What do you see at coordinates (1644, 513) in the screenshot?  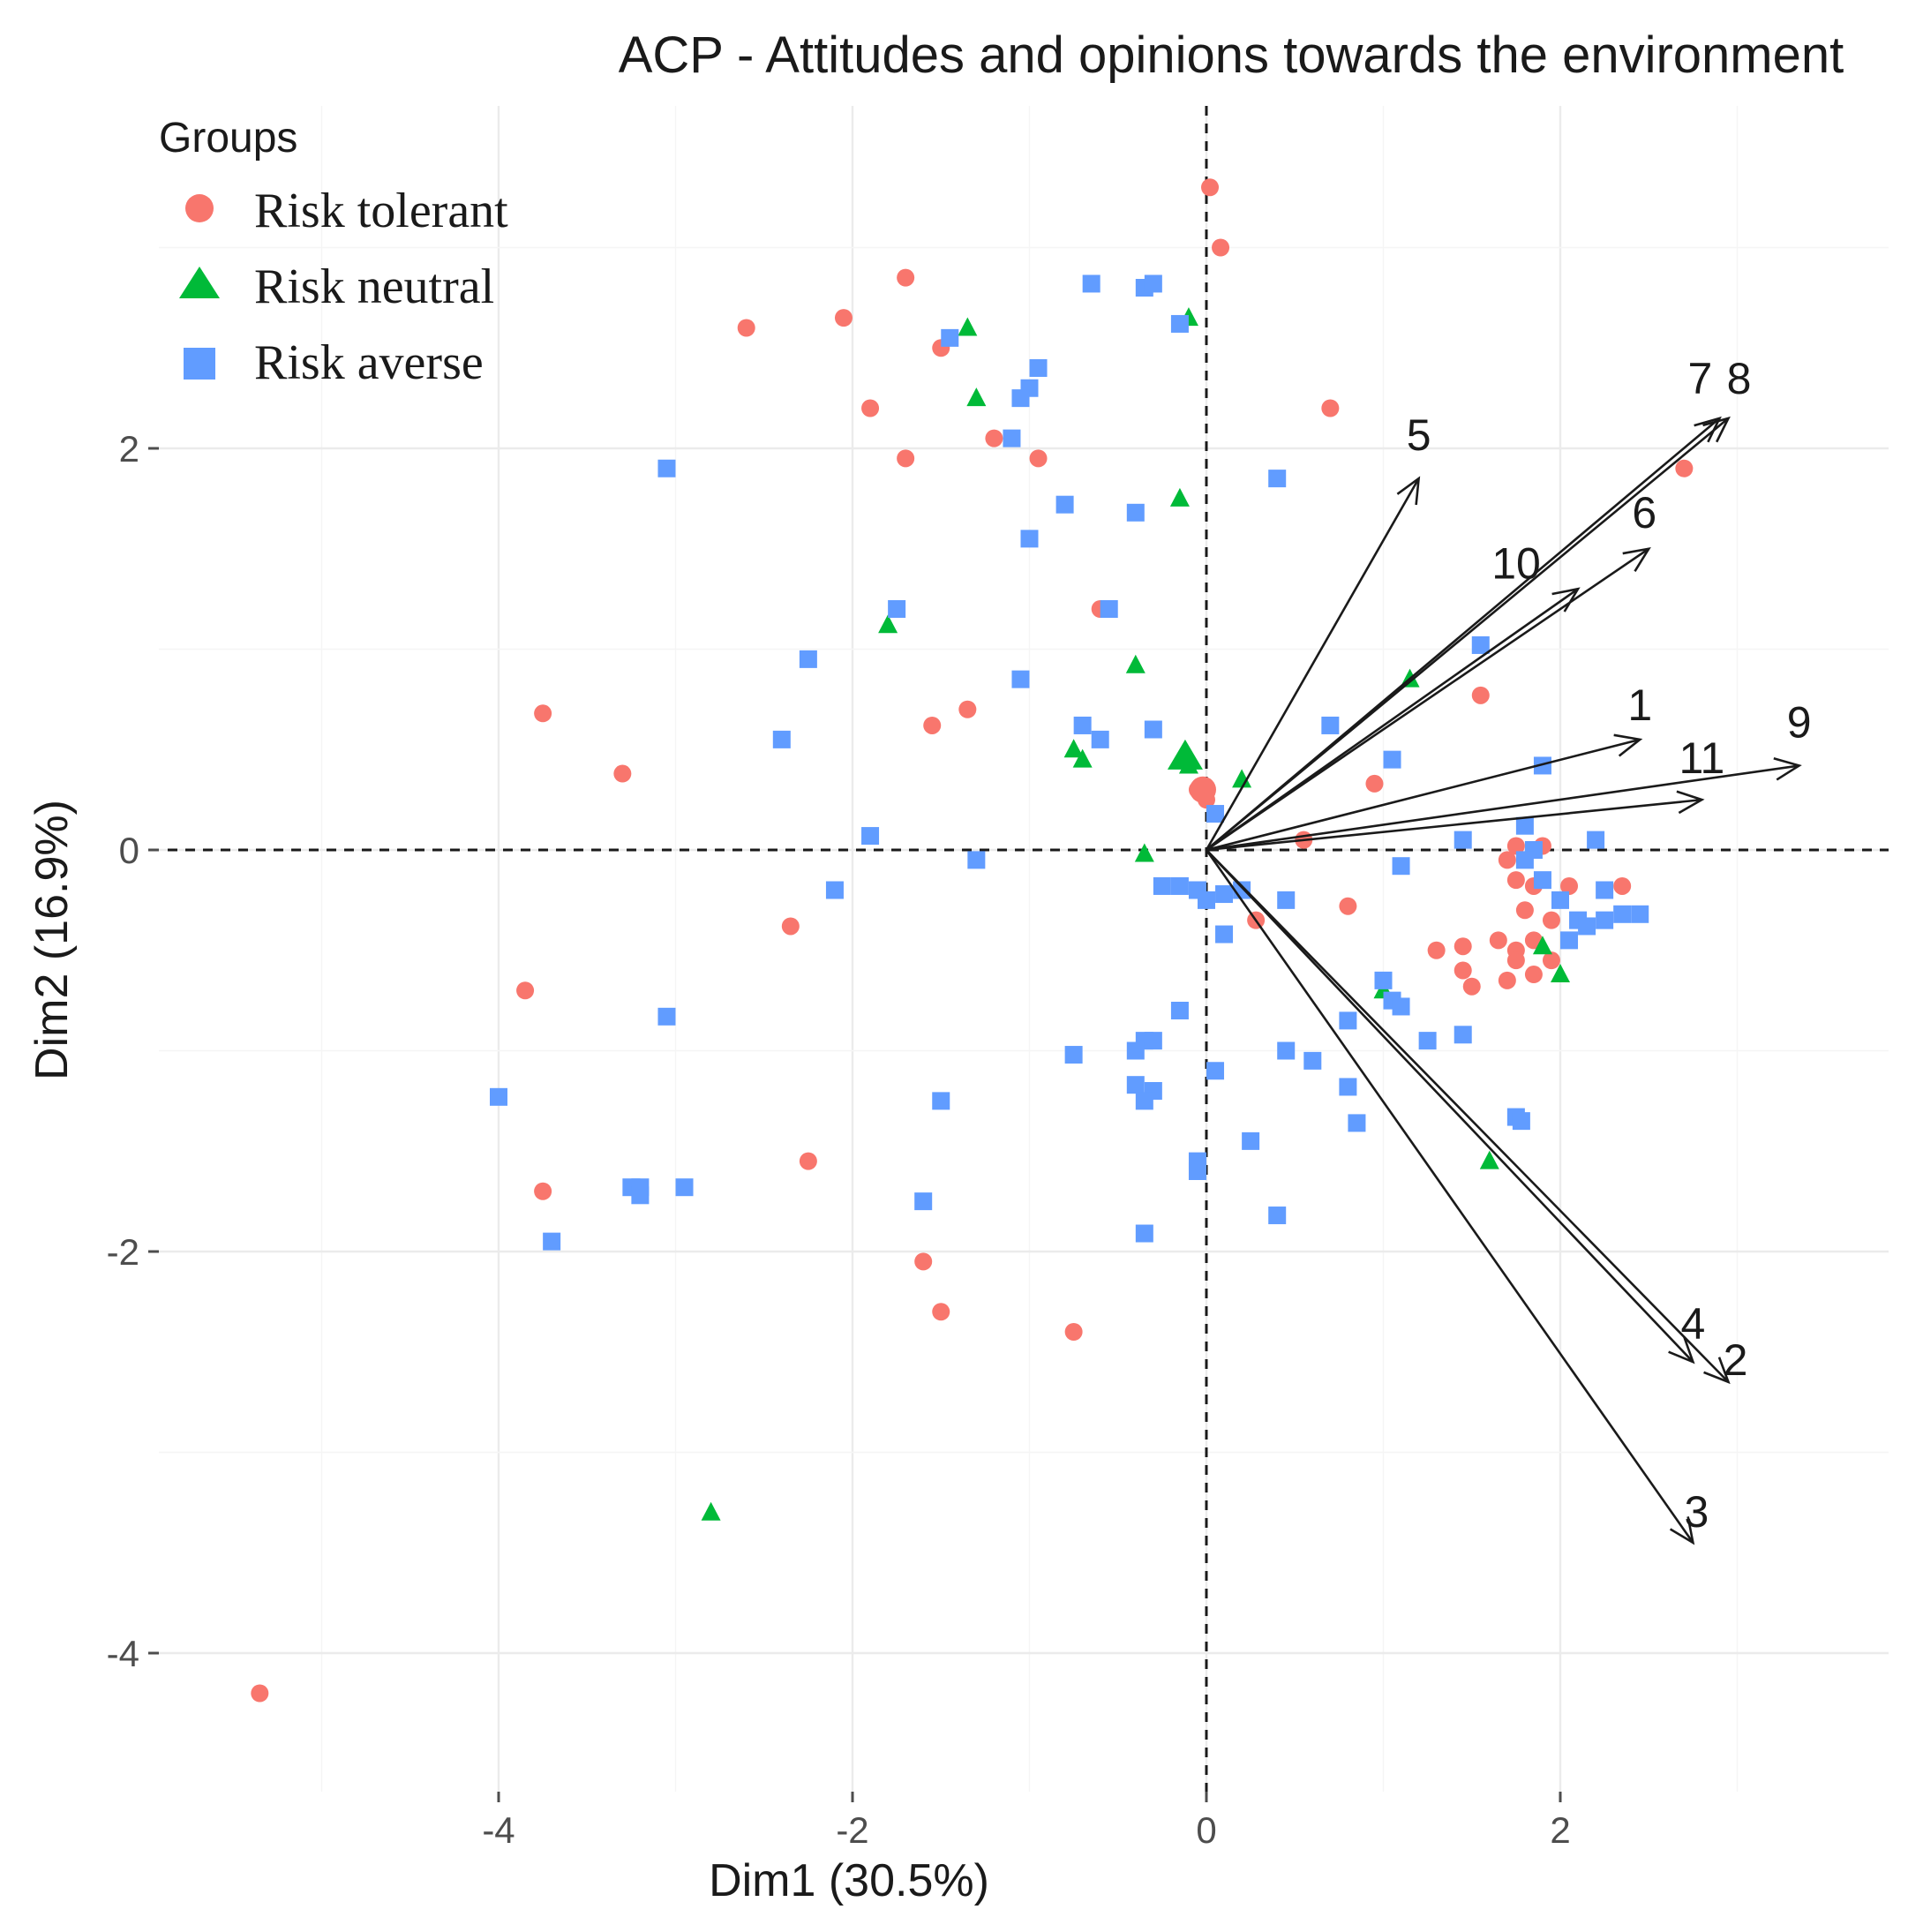 I see `variable-label: 6` at bounding box center [1644, 513].